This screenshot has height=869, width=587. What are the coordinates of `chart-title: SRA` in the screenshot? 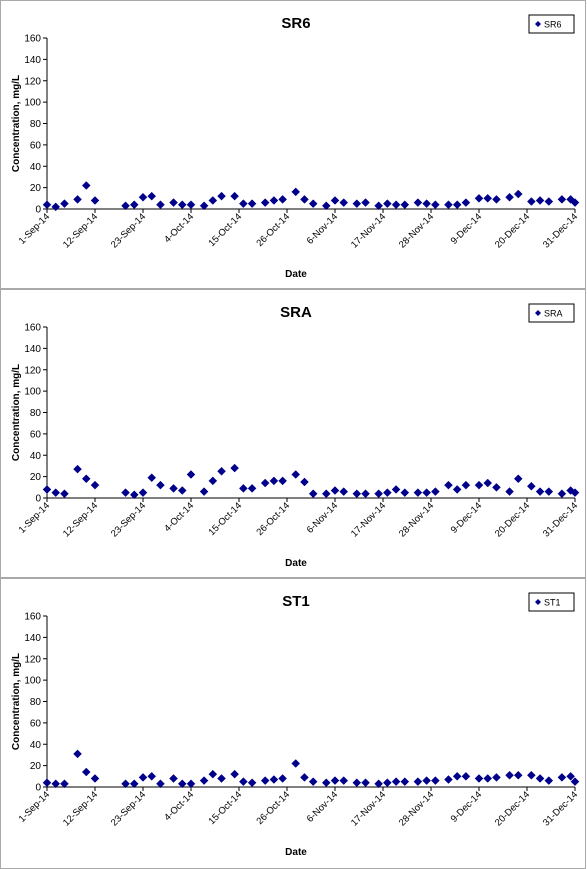 It's located at (296, 312).